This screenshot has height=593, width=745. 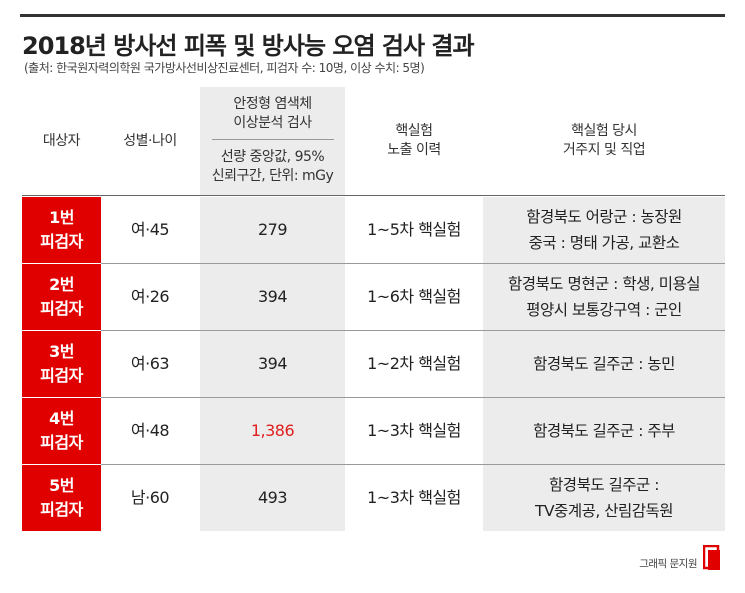 What do you see at coordinates (604, 485) in the screenshot?
I see `residence-line1: 함경북도 길주군 :` at bounding box center [604, 485].